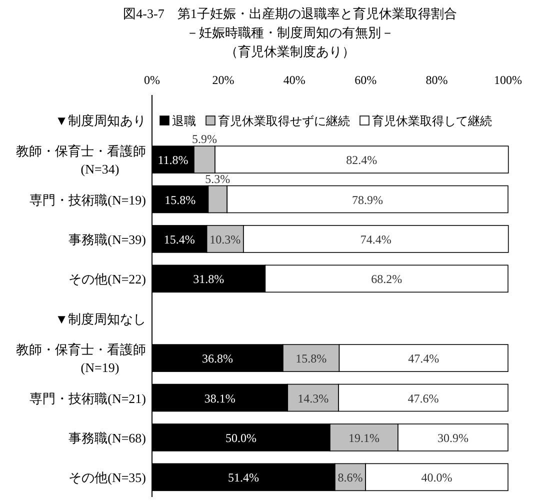 This screenshot has width=540, height=502. Describe the element at coordinates (100, 120) in the screenshot. I see `y-tick-label: ▼制度周知あり` at that location.